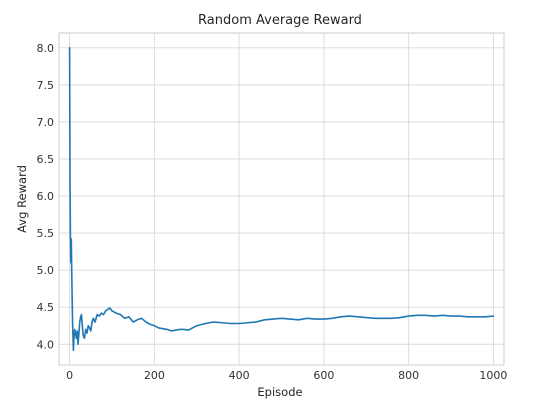 The image size is (543, 404). What do you see at coordinates (279, 392) in the screenshot?
I see `x-axis-label: Episode` at bounding box center [279, 392].